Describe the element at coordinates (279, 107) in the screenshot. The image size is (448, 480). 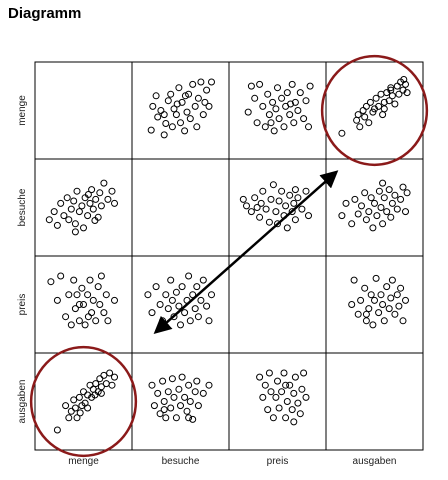
I see `points-menge-preis` at that location.